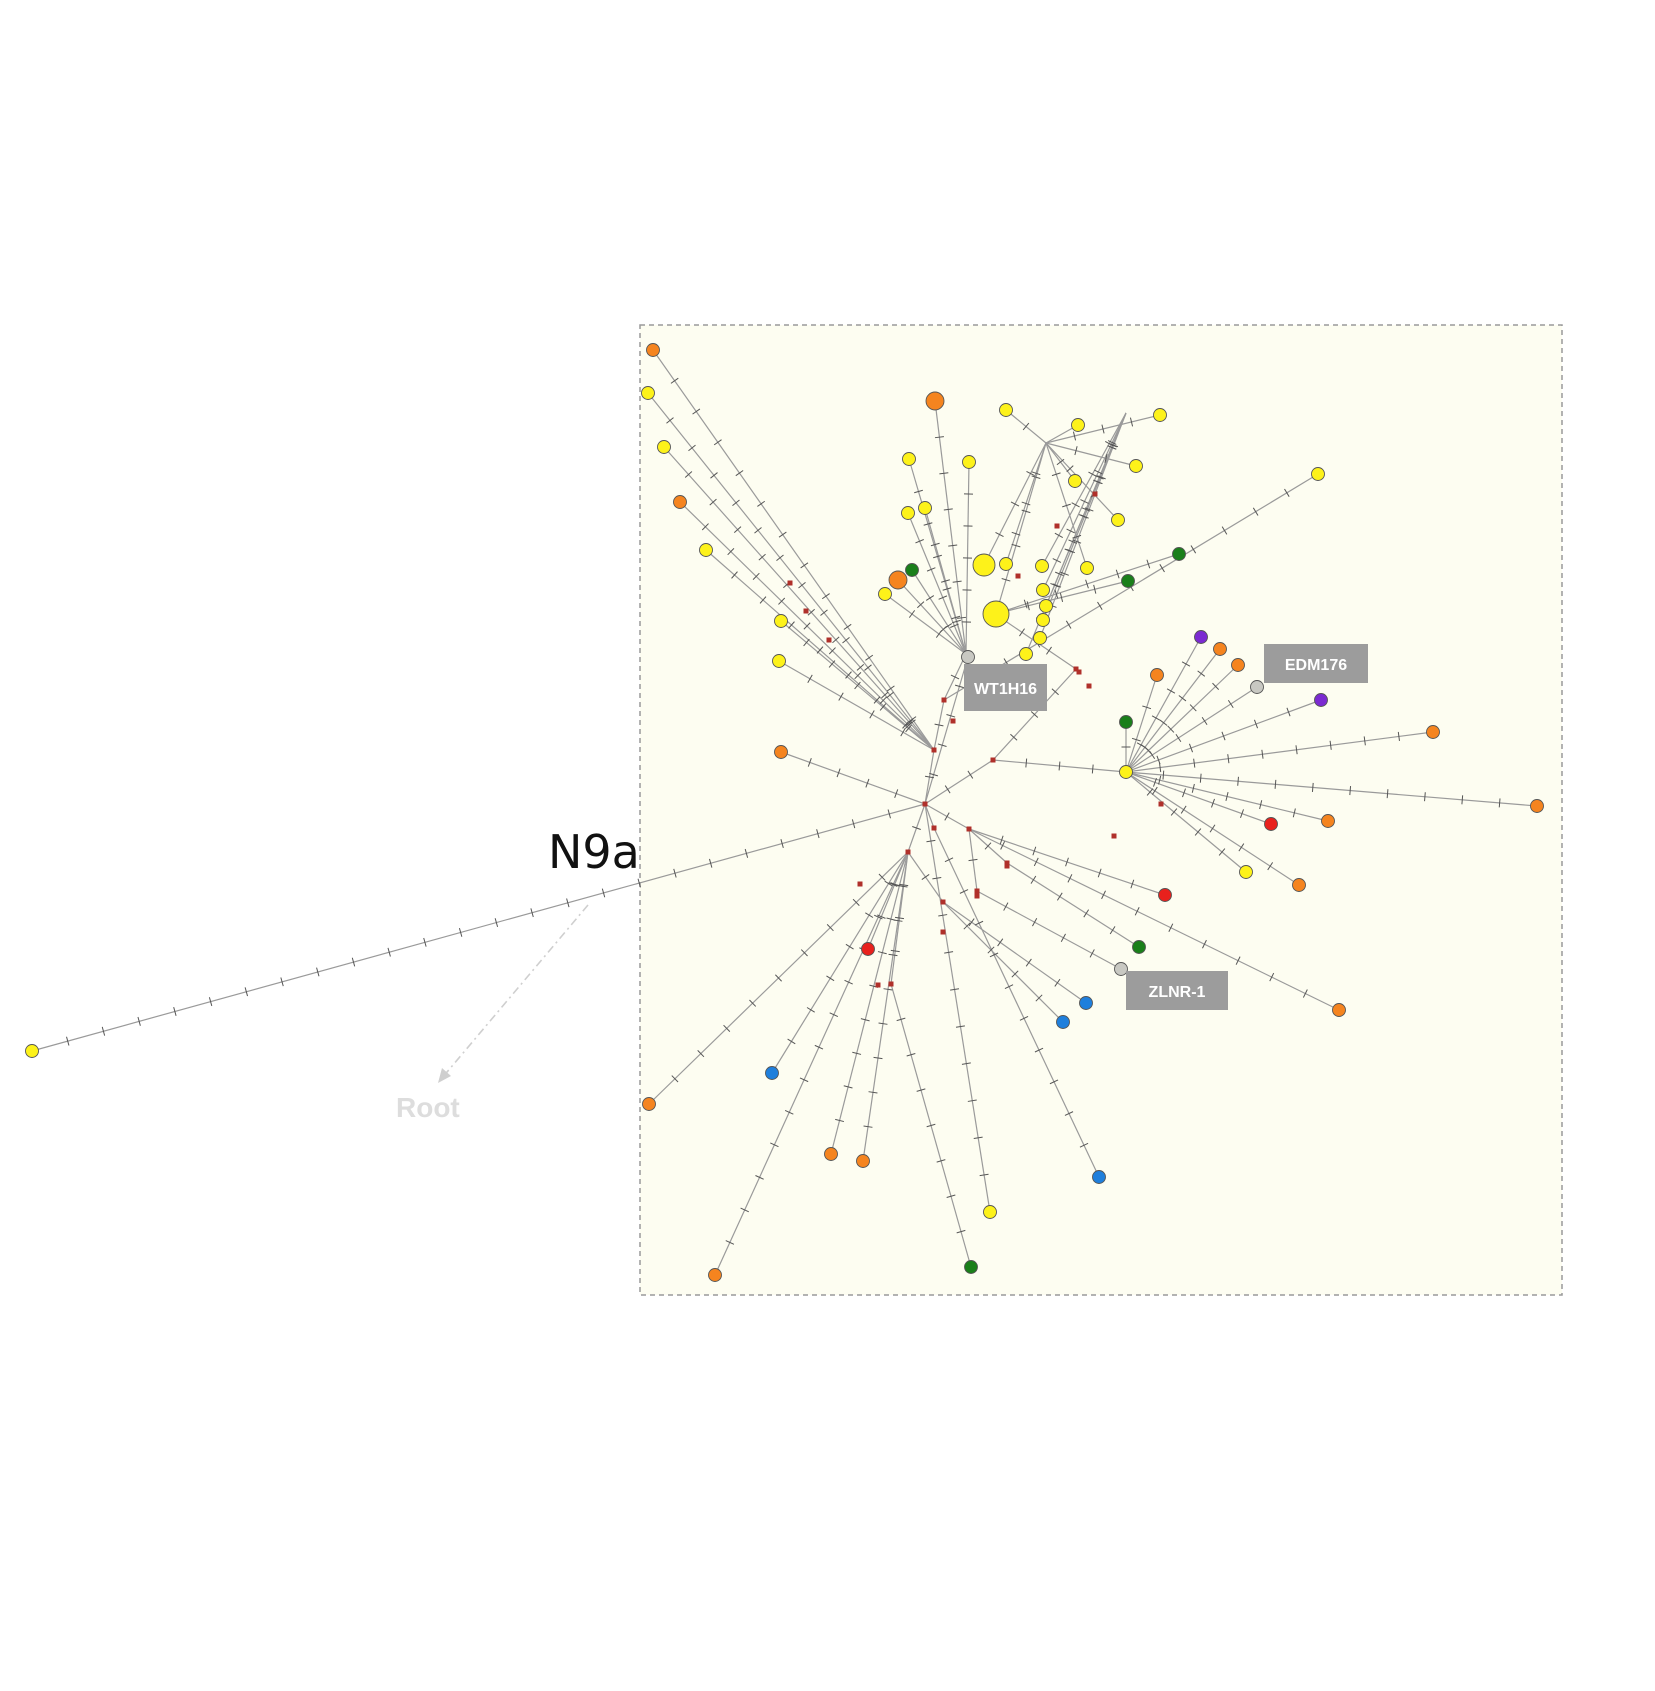  What do you see at coordinates (1063, 1022) in the screenshot?
I see `sample-node-blue` at bounding box center [1063, 1022].